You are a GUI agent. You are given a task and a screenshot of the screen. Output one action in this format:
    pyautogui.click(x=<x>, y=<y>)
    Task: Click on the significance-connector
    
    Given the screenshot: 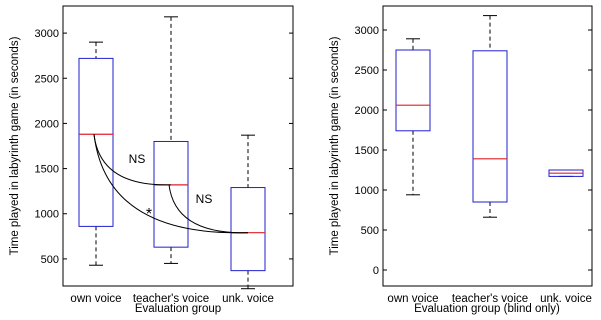 What is the action you would take?
    pyautogui.click(x=171, y=184)
    